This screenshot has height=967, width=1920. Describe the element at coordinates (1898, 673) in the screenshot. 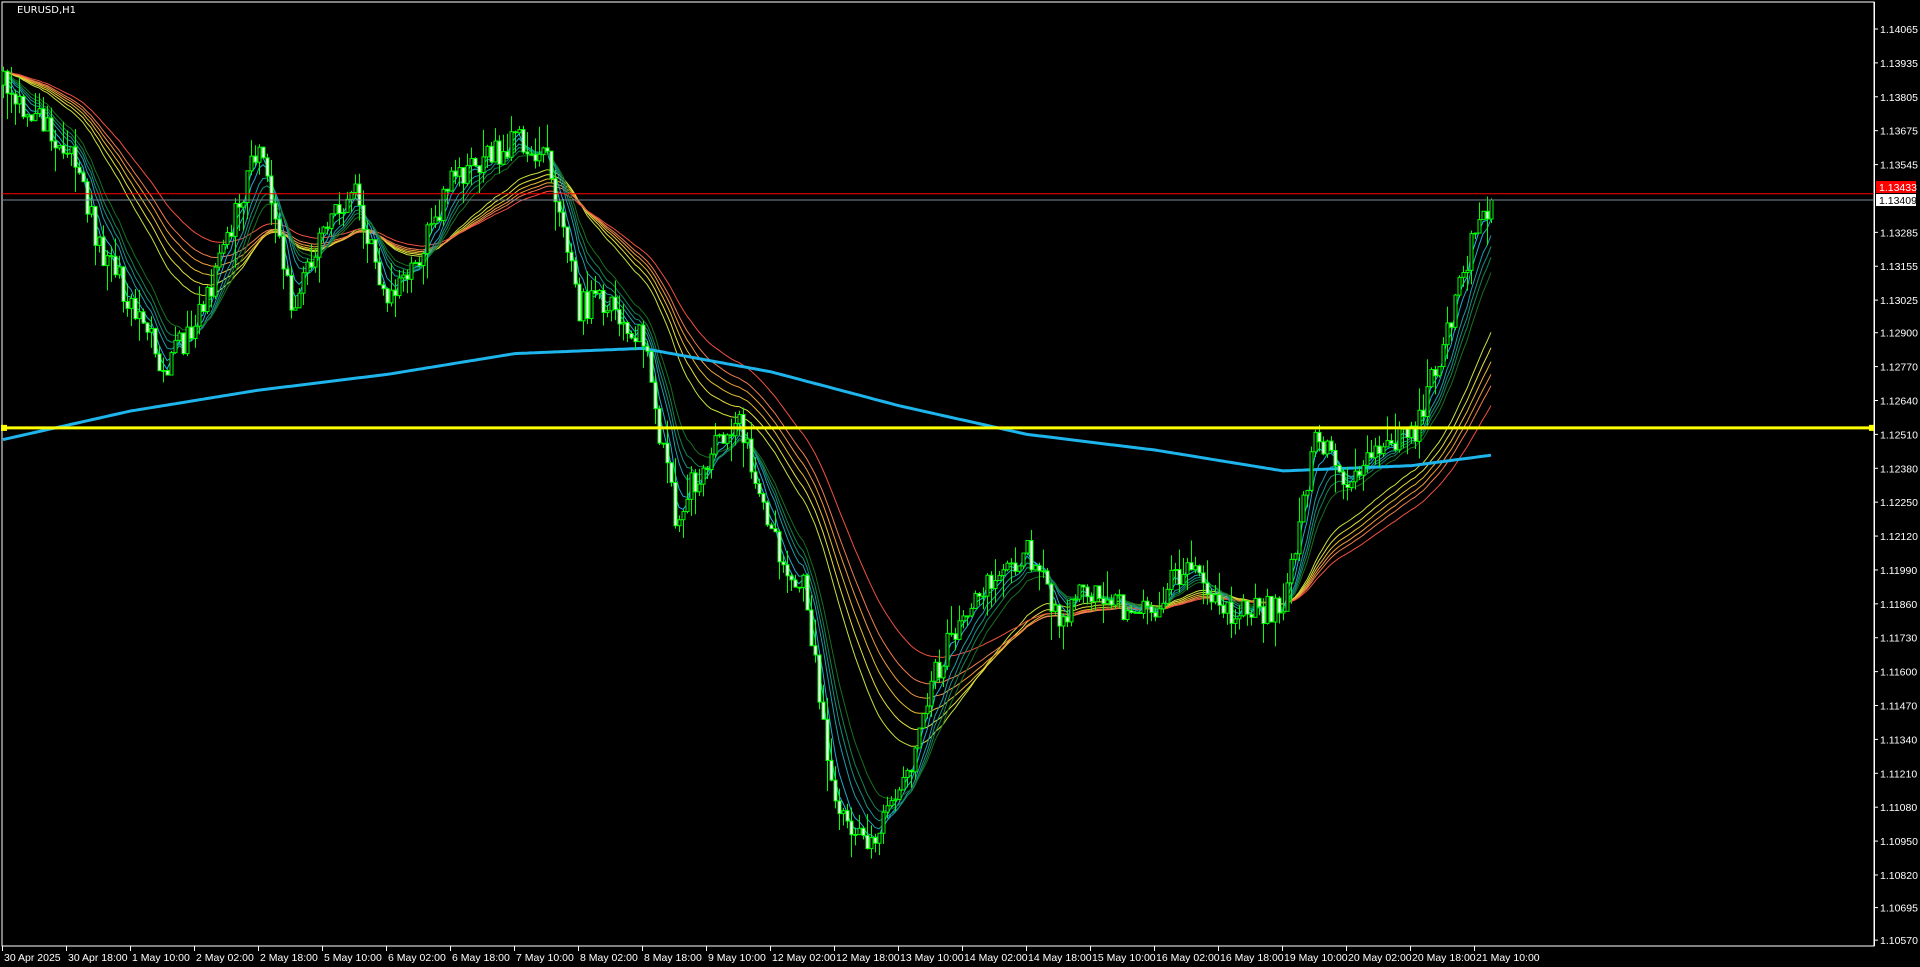

I see `price-tick-label: 1.11600` at that location.